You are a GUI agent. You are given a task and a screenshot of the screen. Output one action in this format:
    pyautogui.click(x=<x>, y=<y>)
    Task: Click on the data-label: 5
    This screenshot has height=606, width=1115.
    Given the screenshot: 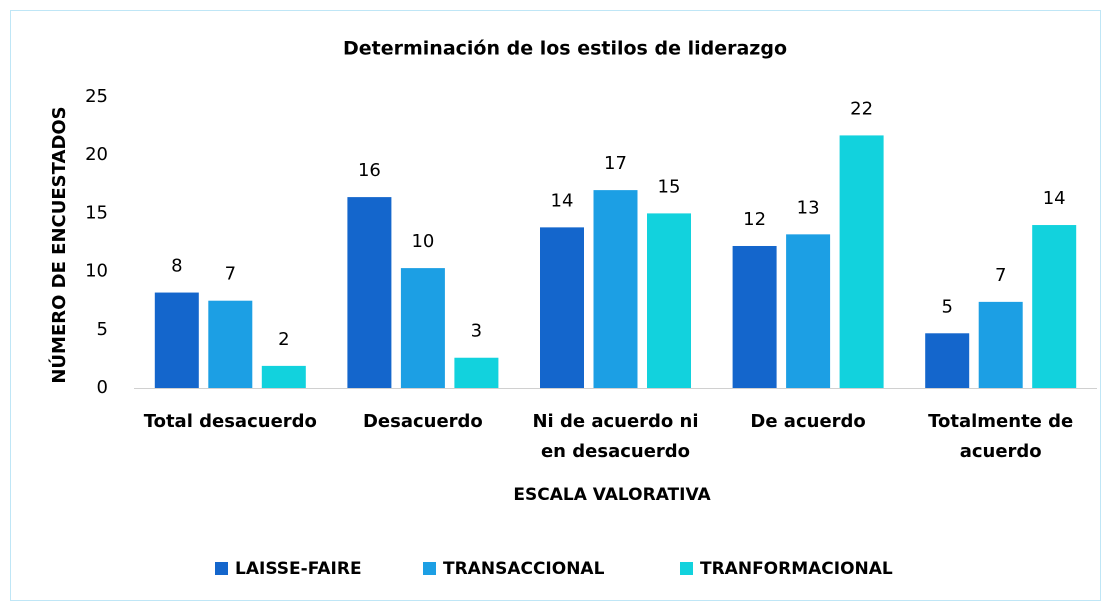 What is the action you would take?
    pyautogui.click(x=946, y=306)
    